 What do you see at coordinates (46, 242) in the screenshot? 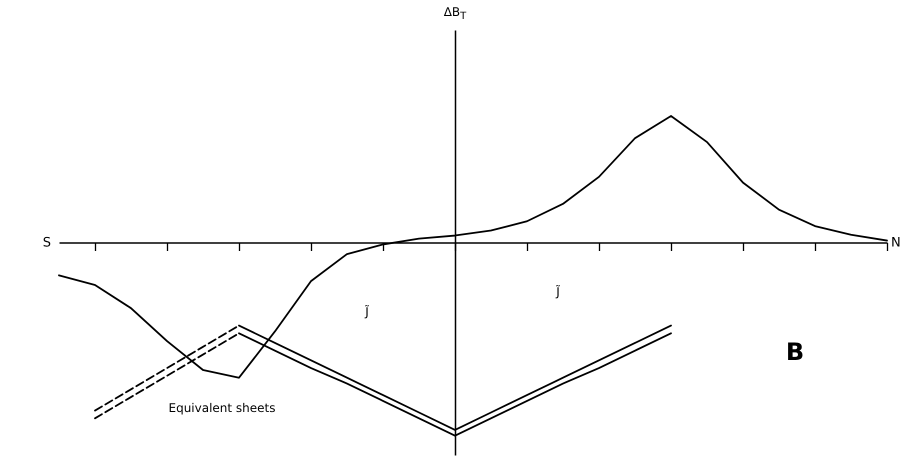
I see `text: S` at bounding box center [46, 242].